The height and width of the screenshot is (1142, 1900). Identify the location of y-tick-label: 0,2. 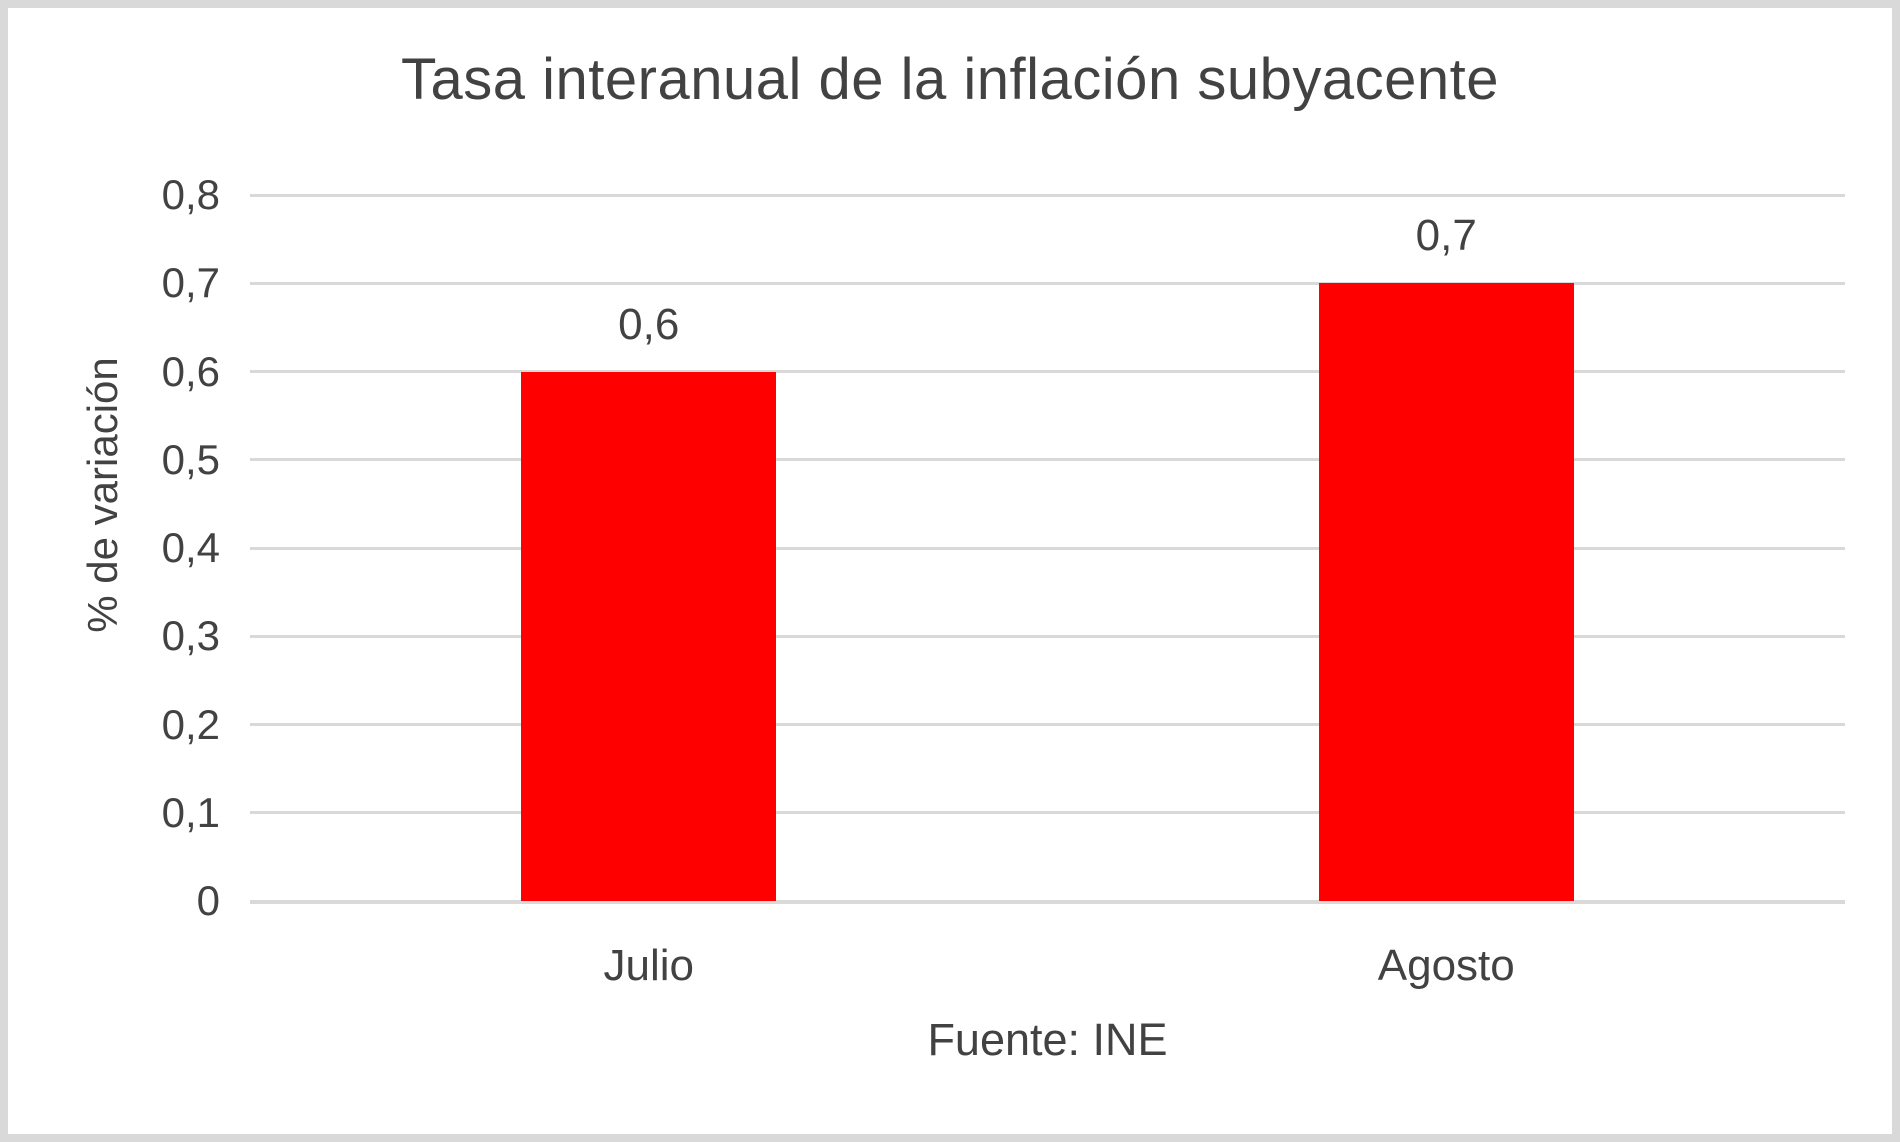
(190, 724).